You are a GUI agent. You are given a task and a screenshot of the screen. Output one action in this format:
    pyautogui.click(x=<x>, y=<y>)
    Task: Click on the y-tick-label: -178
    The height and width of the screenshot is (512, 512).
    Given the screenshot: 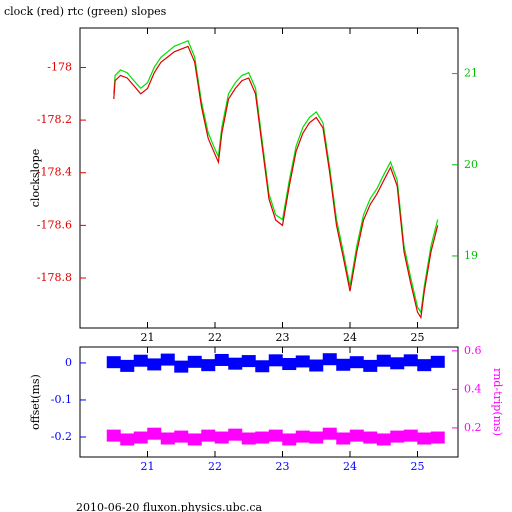 What is the action you would take?
    pyautogui.click(x=59, y=66)
    